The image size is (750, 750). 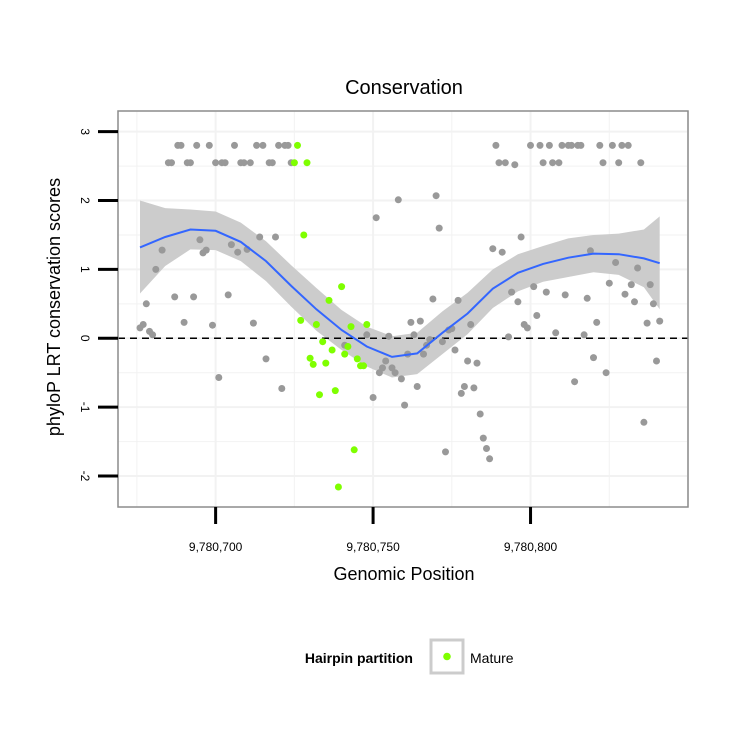 I want to click on legend: Hairpin partition Mature, so click(x=409, y=656).